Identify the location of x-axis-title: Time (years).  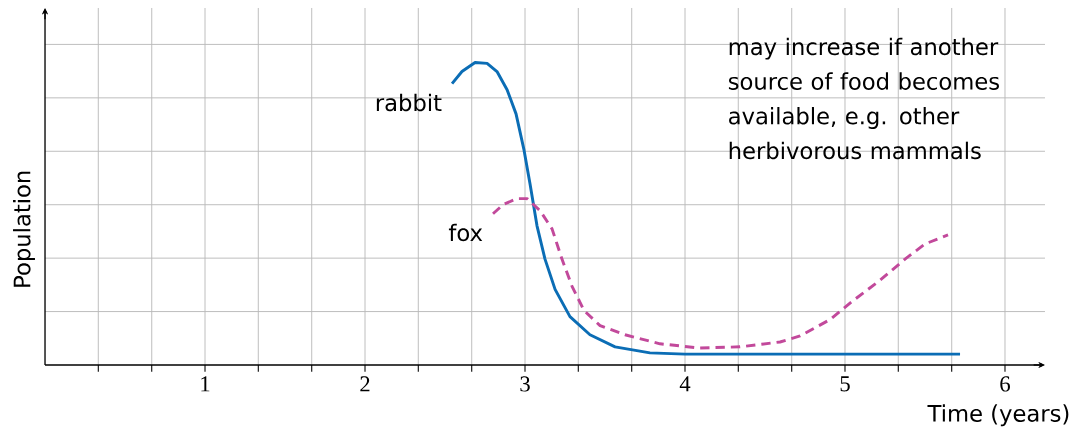
(998, 415).